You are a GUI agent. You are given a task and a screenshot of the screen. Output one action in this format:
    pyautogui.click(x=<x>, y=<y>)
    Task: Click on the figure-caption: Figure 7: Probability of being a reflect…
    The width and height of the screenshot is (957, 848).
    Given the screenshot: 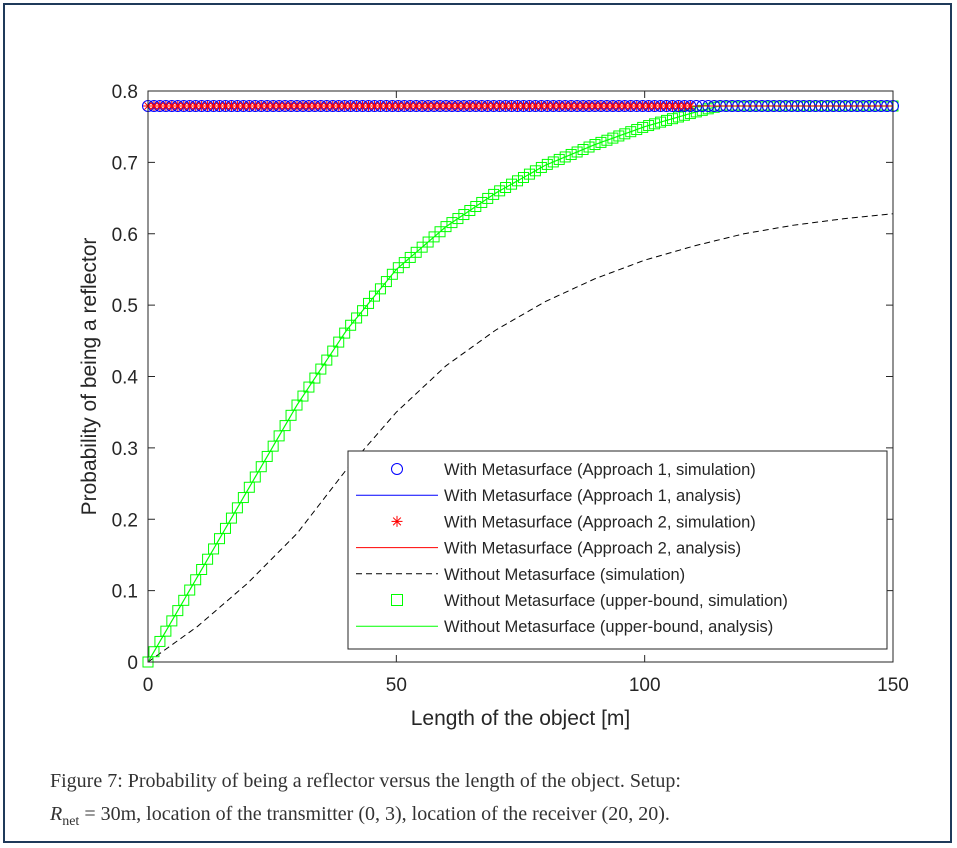 What is the action you would take?
    pyautogui.click(x=500, y=801)
    